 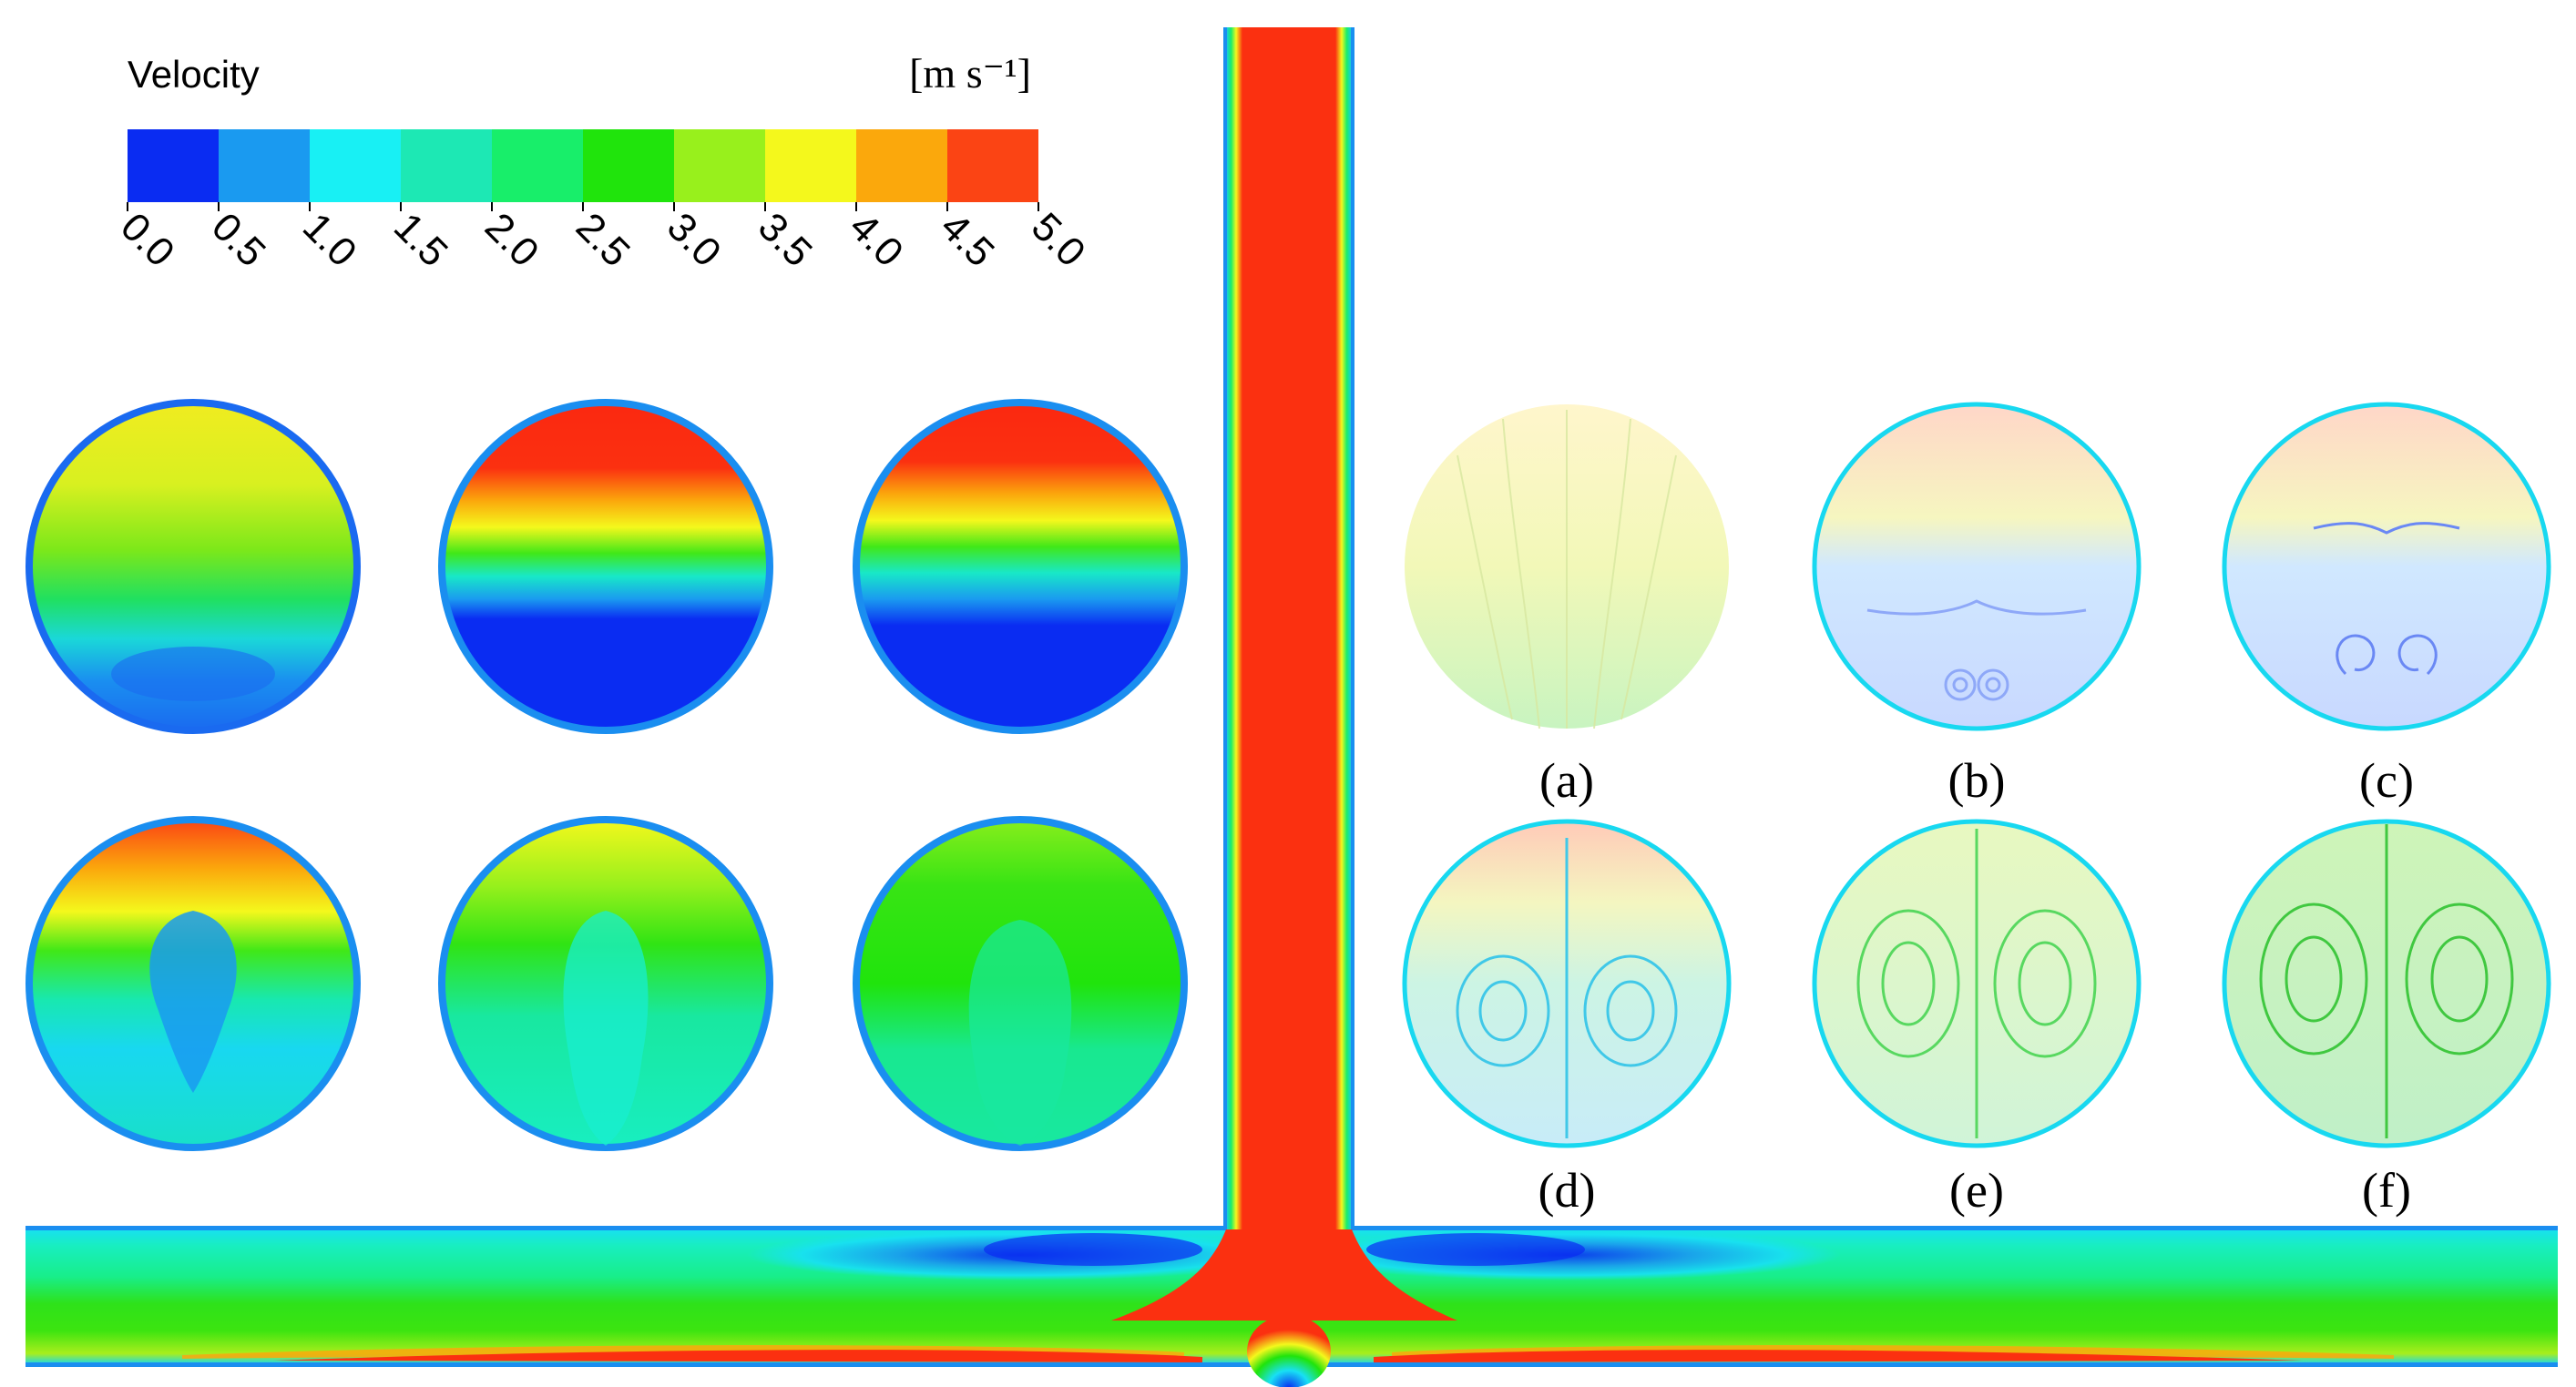 I want to click on colorbar-tick-label: 0.5, so click(x=238, y=239).